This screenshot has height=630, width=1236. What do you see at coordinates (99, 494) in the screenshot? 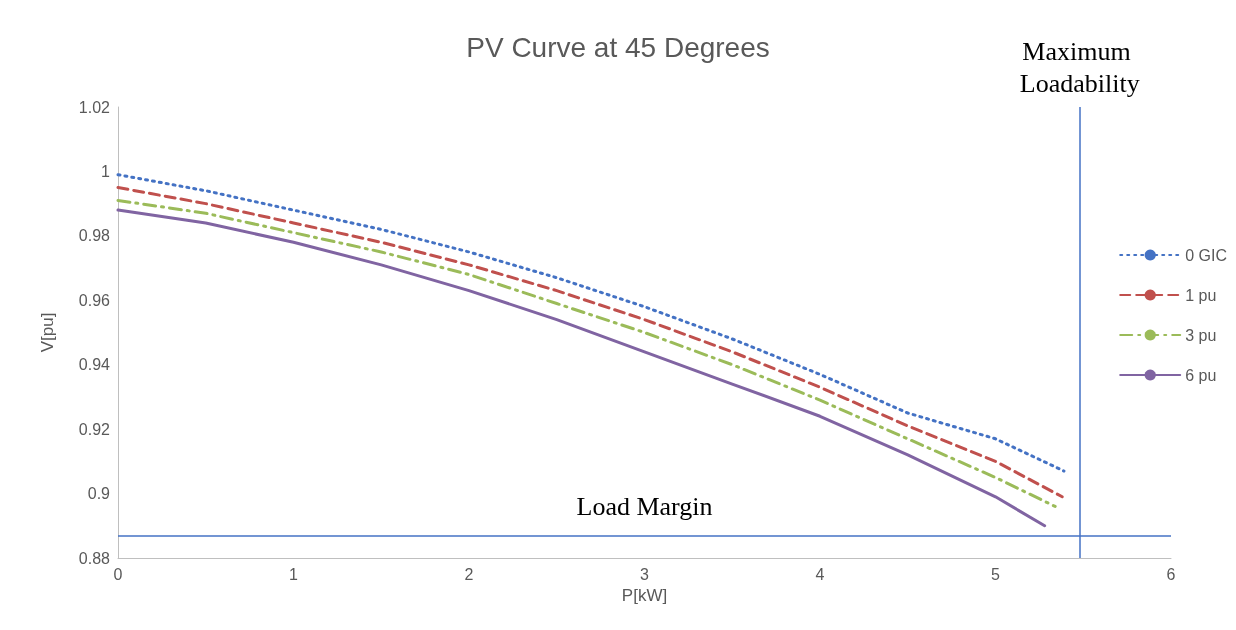
I see `y-tick-label: 0.9` at bounding box center [99, 494].